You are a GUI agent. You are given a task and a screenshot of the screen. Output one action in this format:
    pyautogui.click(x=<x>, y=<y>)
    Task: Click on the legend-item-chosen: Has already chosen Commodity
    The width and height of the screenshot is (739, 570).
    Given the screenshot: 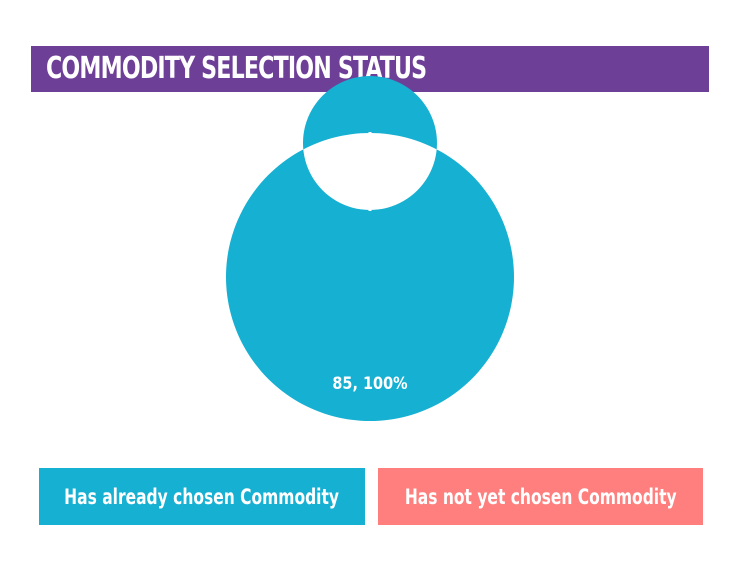 What is the action you would take?
    pyautogui.click(x=202, y=496)
    